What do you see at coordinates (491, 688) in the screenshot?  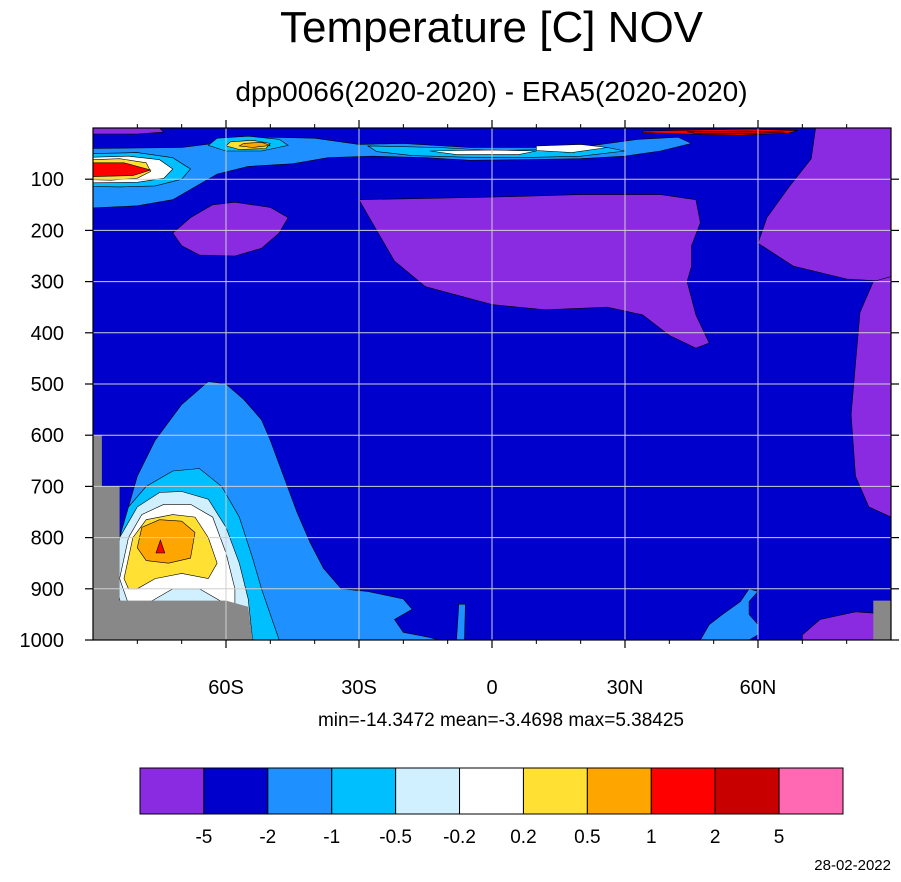 I see `x-tick-label: 0` at bounding box center [491, 688].